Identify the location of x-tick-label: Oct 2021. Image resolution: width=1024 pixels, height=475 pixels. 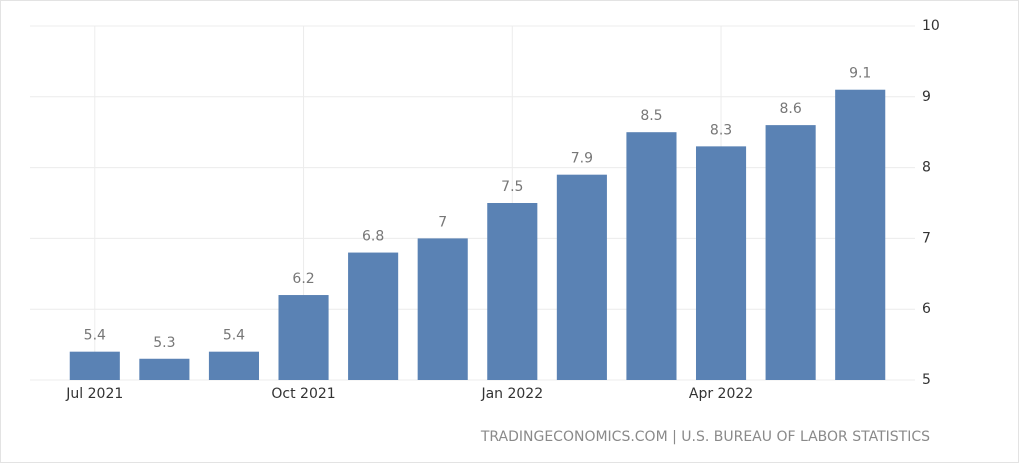
(303, 394).